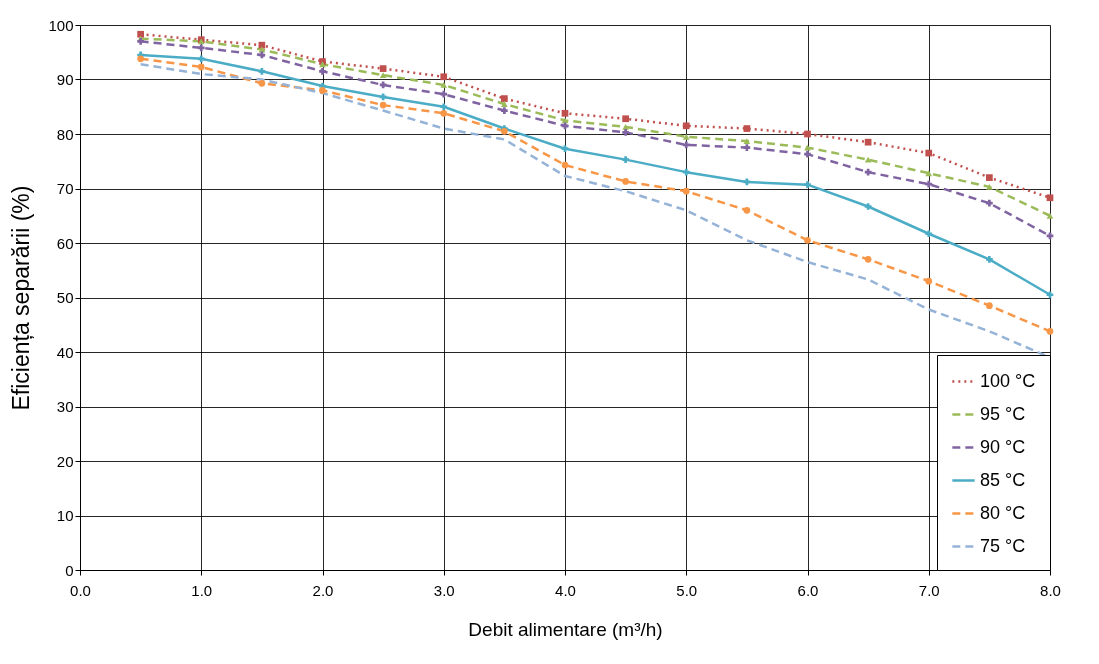  I want to click on y-tick-label: 40, so click(65, 352).